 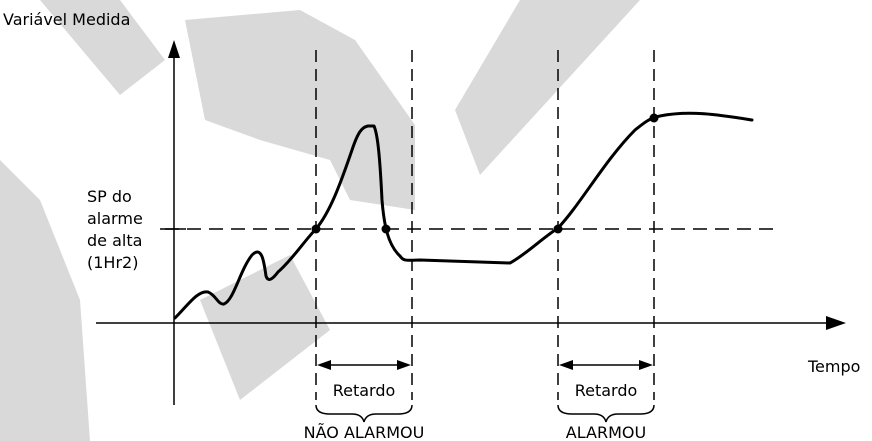 I want to click on watermark-stroke-top, so click(x=102, y=47).